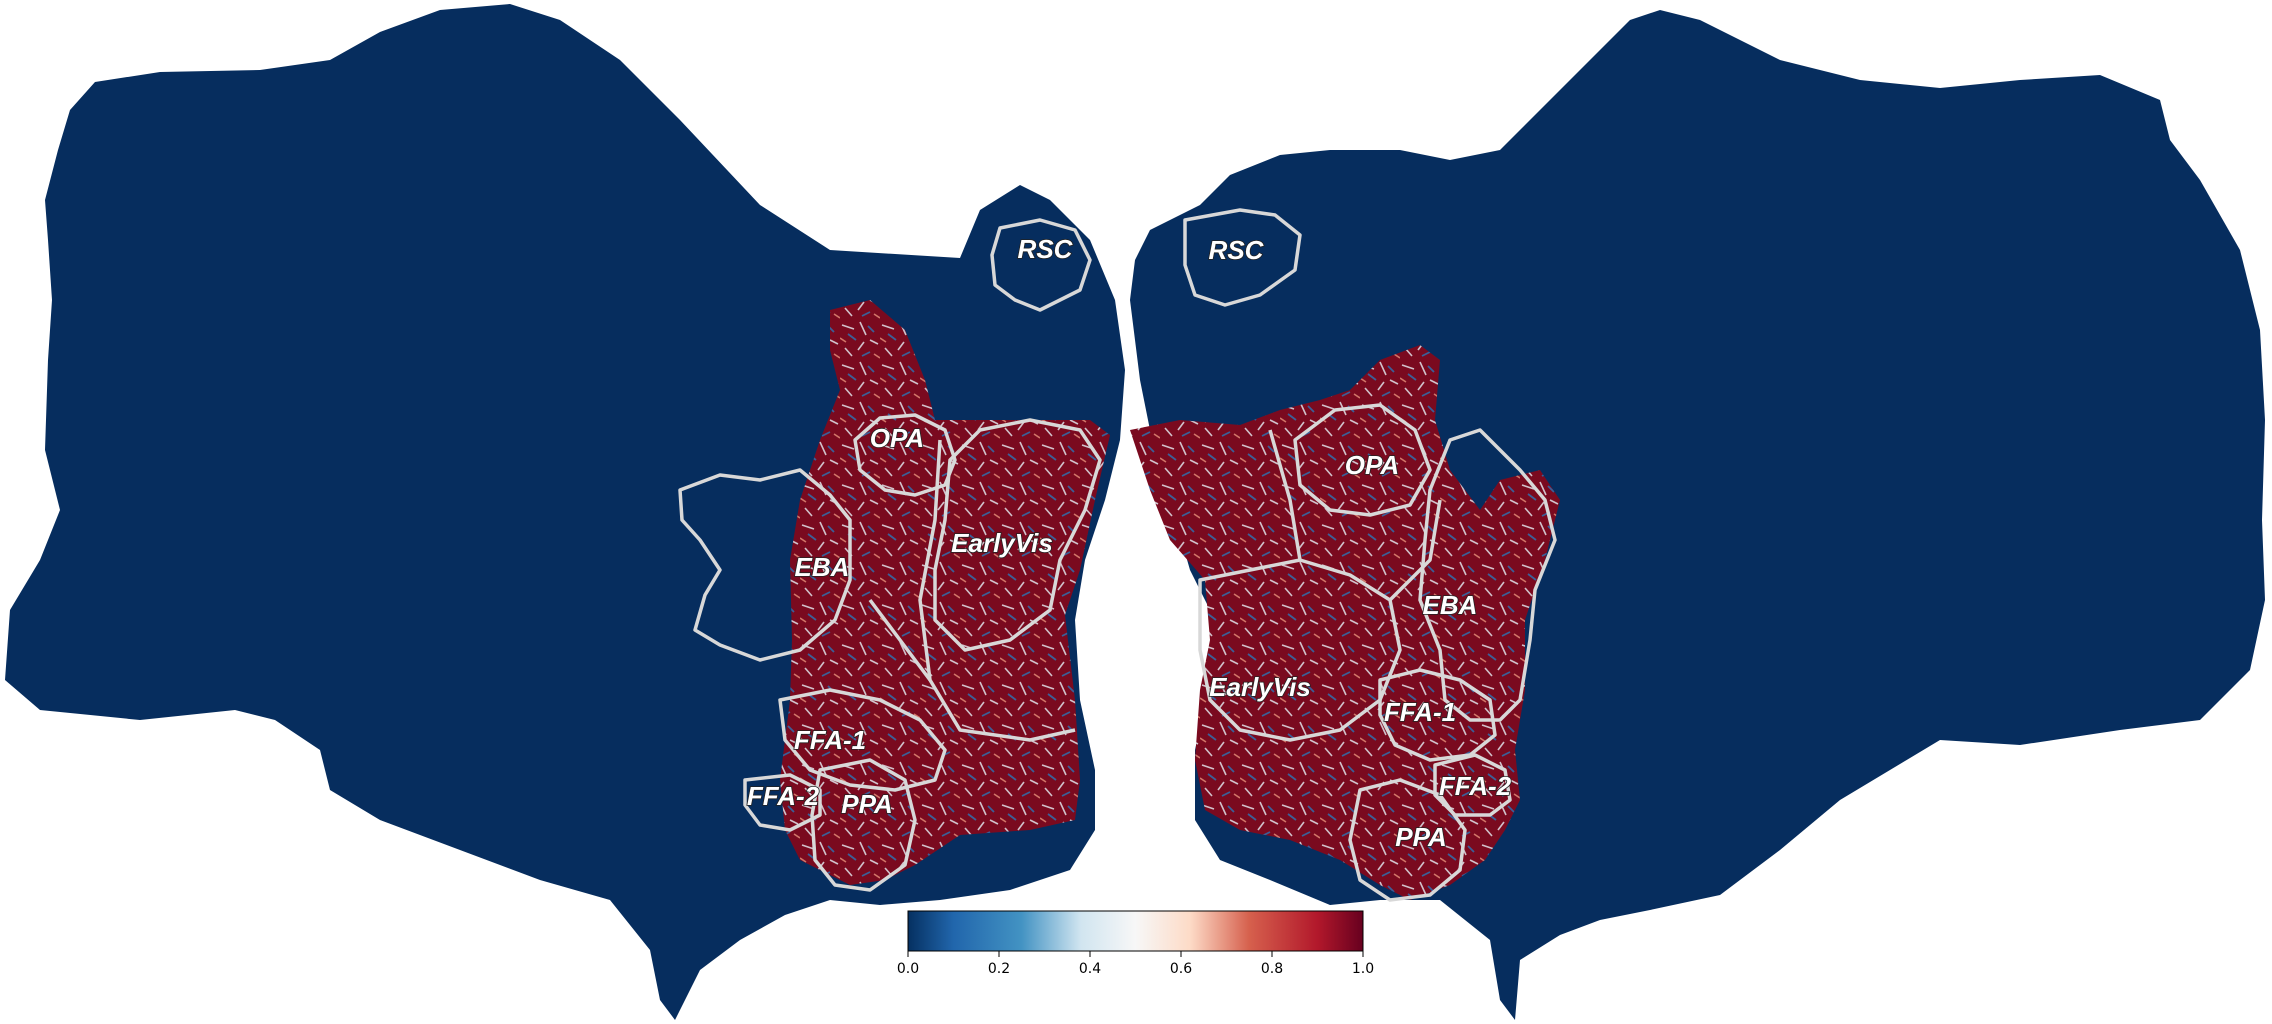 The height and width of the screenshot is (1024, 2272). Describe the element at coordinates (822, 567) in the screenshot. I see `lh-label-eba: EBA` at that location.